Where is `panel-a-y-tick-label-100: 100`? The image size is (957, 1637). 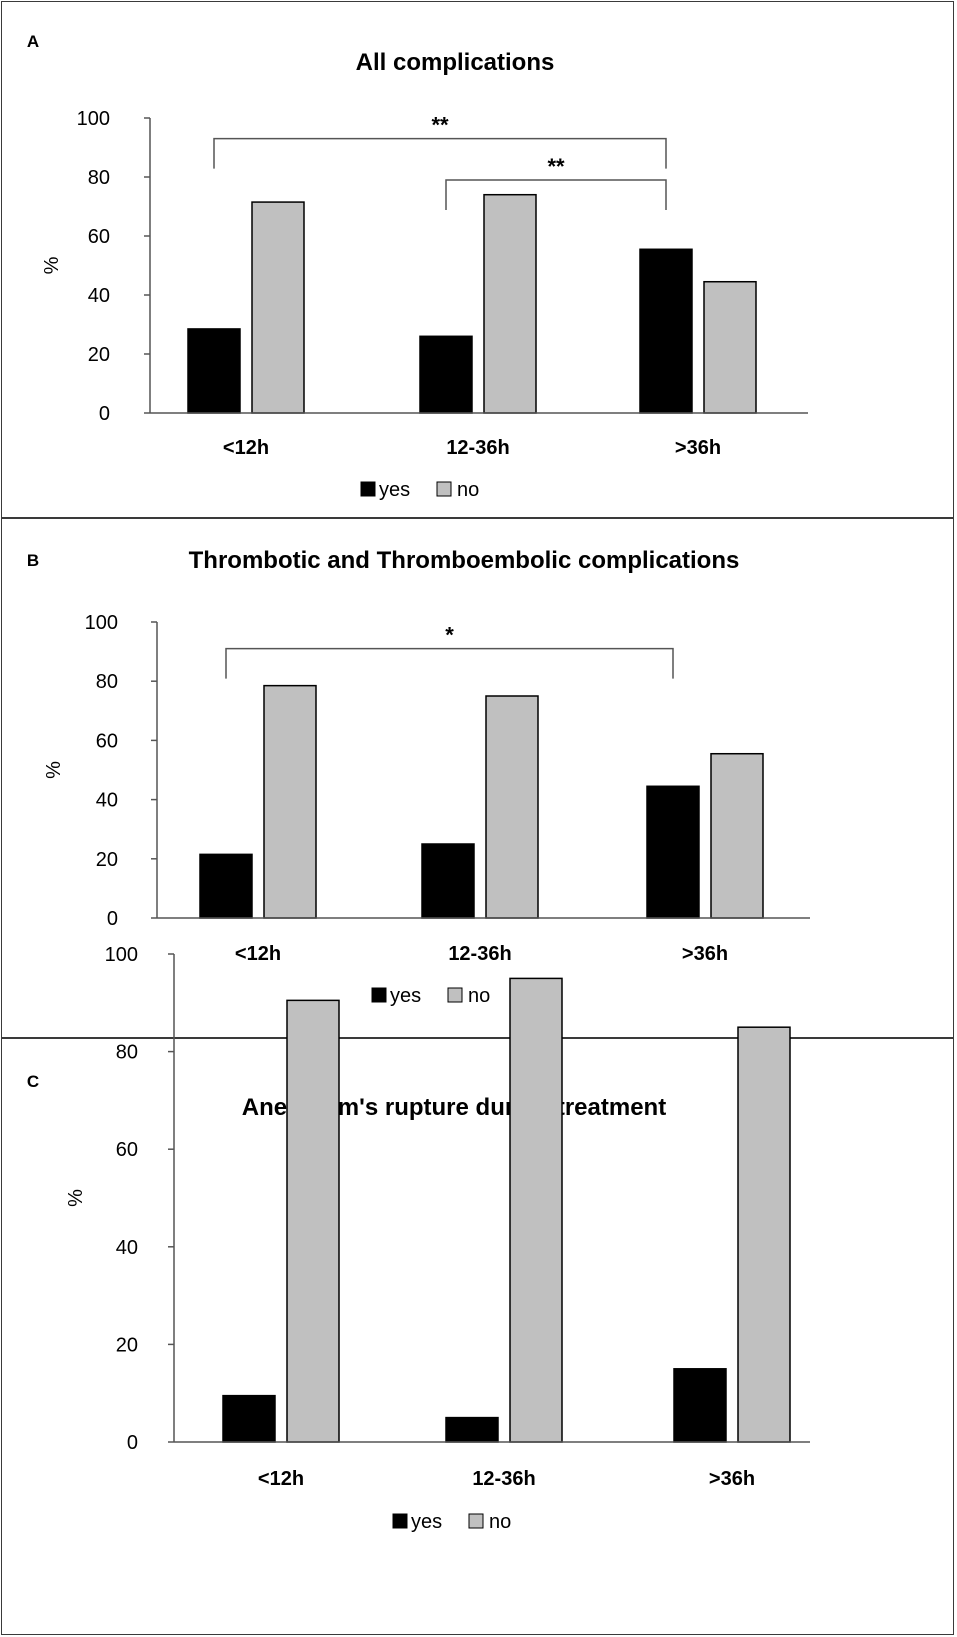 panel-a-y-tick-label-100: 100 is located at coordinates (93, 119).